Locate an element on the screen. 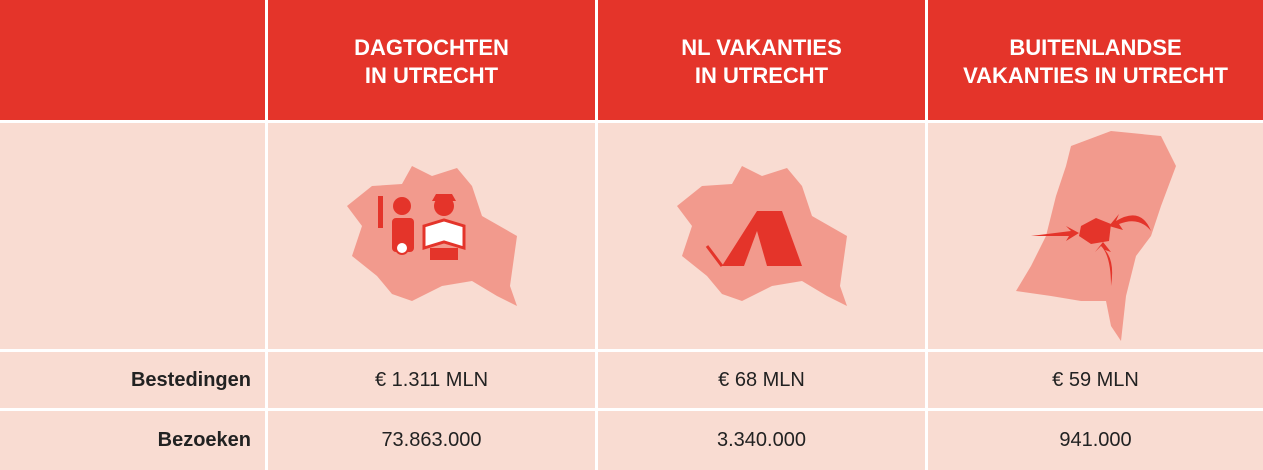  utrecht-tent-icon is located at coordinates (761, 236).